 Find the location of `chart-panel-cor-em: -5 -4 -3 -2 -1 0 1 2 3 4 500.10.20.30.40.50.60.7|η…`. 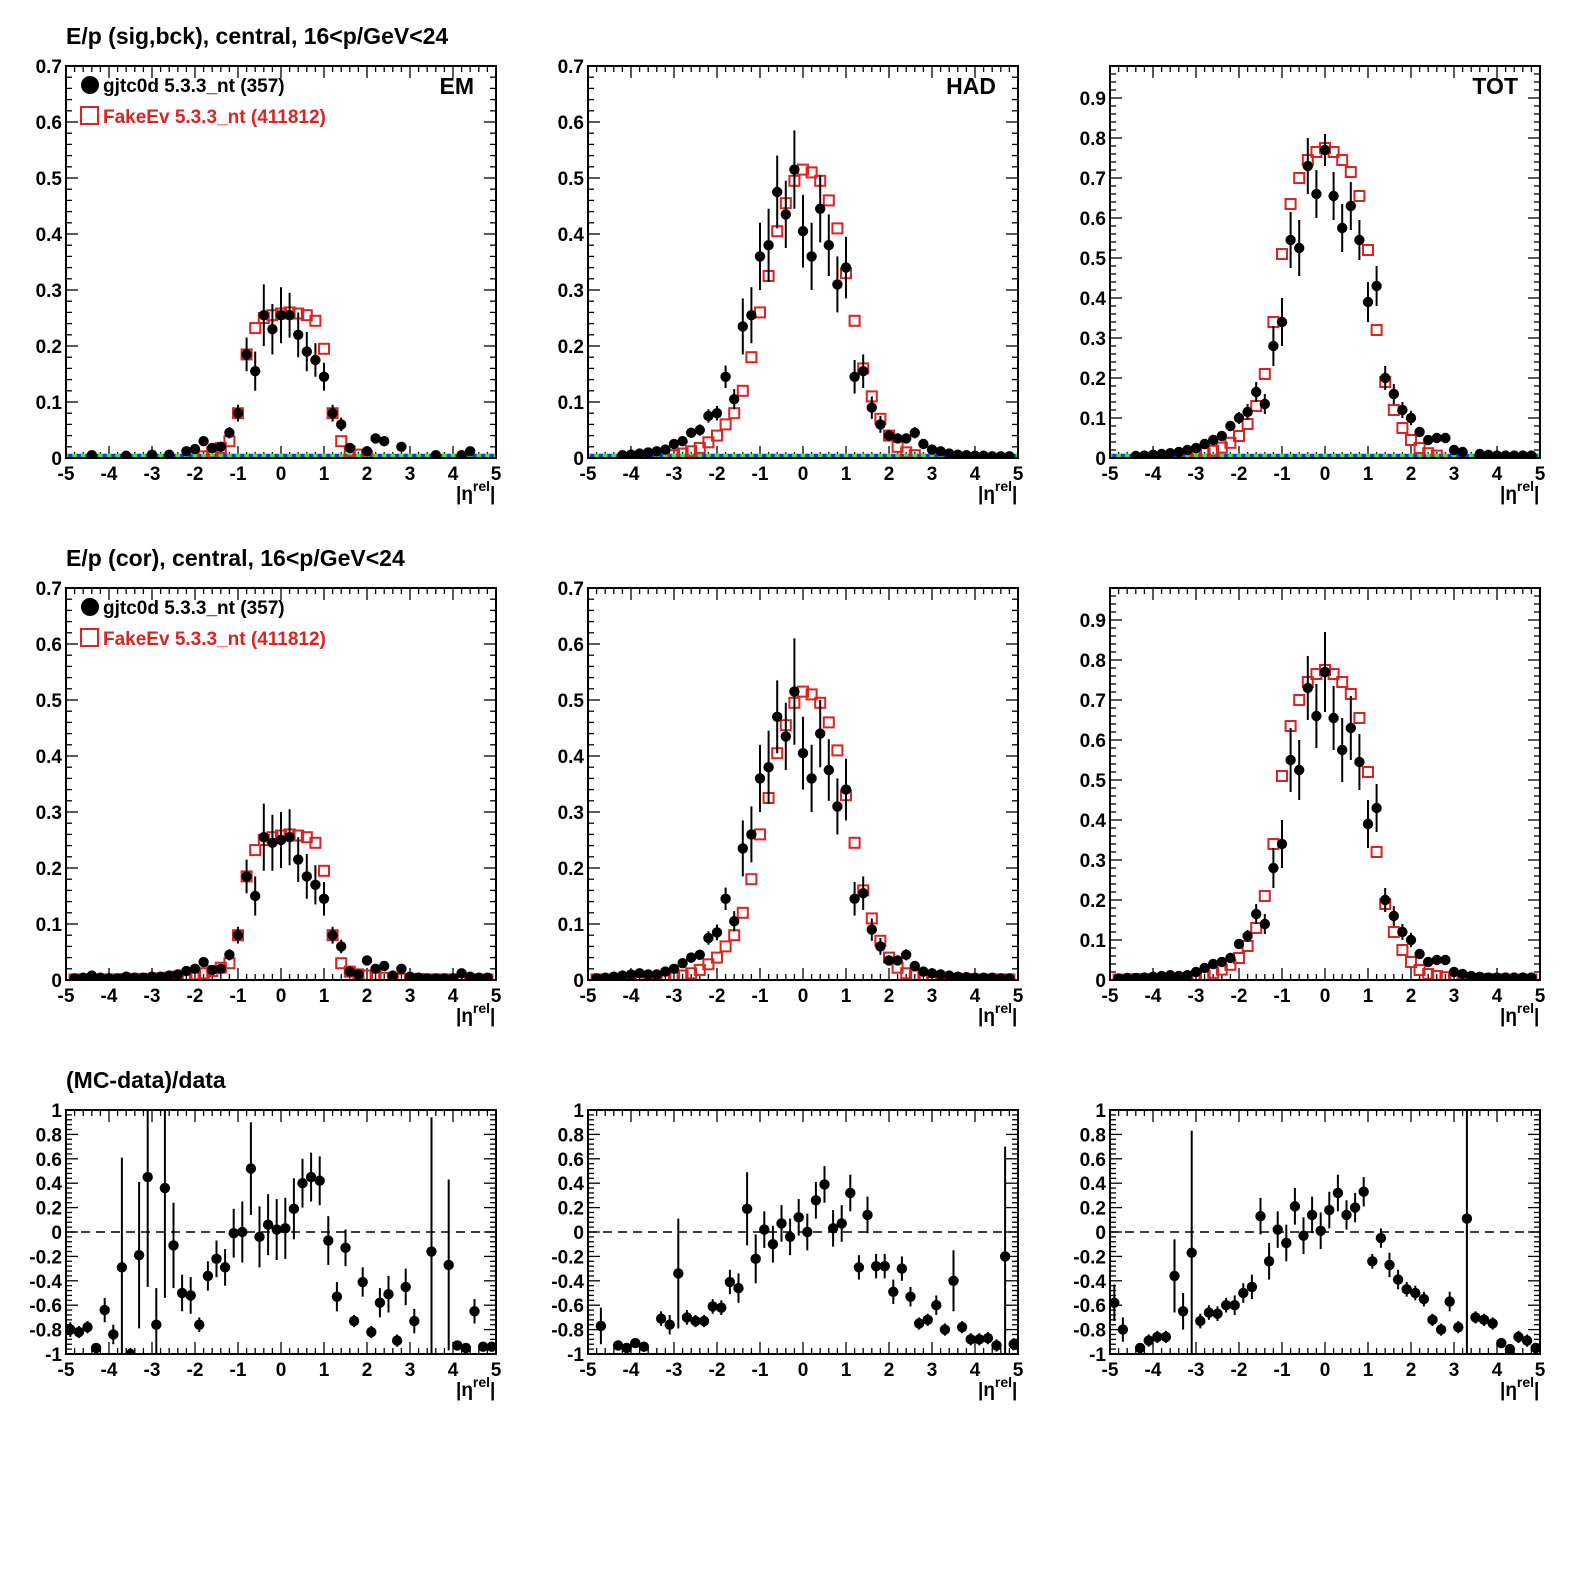

chart-panel-cor-em: -5 -4 -3 -2 -1 0 1 2 3 4 500.10.20.30.40.50.60.7|η… is located at coordinates (269, 803).